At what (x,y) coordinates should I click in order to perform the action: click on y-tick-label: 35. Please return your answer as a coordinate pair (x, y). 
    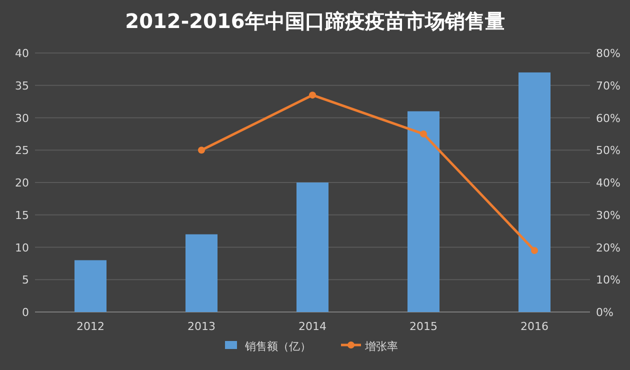
    Looking at the image, I should click on (22, 85).